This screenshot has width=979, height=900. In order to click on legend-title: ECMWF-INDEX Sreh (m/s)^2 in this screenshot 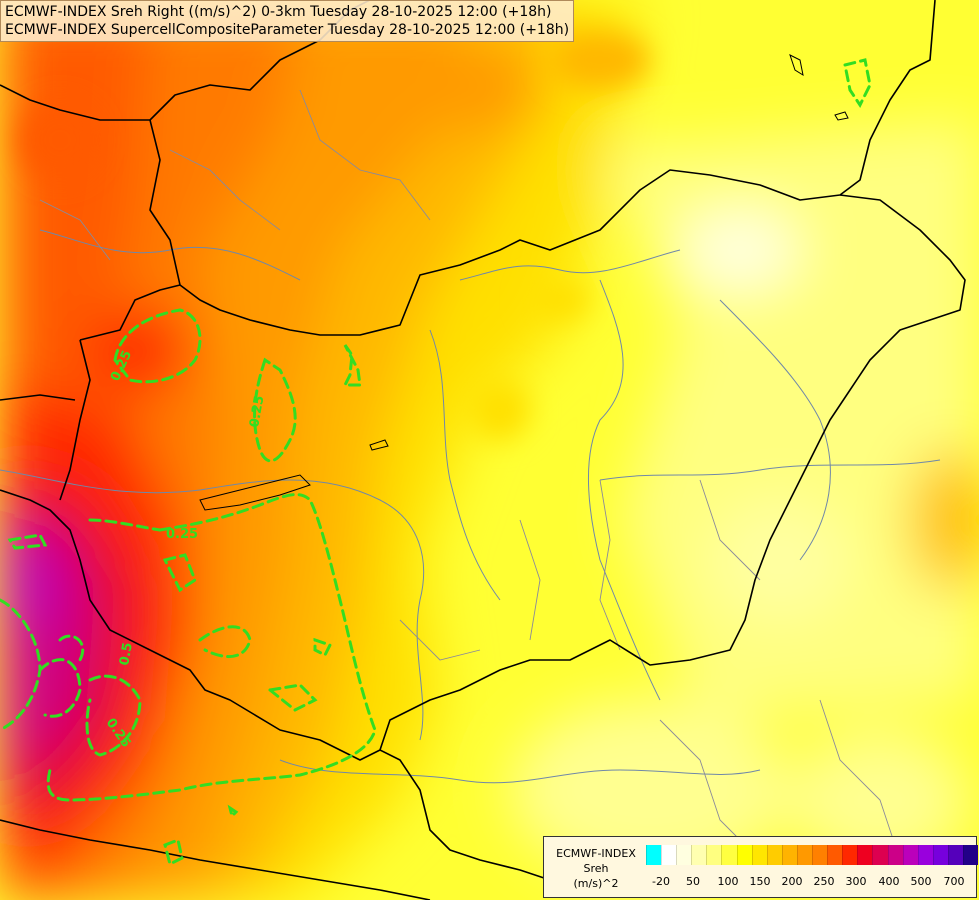, I will do `click(596, 868)`.